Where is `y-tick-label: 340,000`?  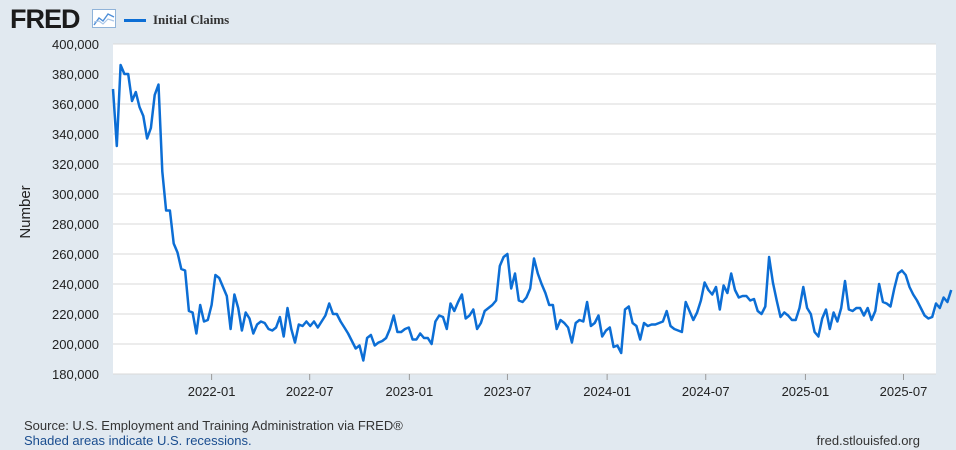 y-tick-label: 340,000 is located at coordinates (75, 134).